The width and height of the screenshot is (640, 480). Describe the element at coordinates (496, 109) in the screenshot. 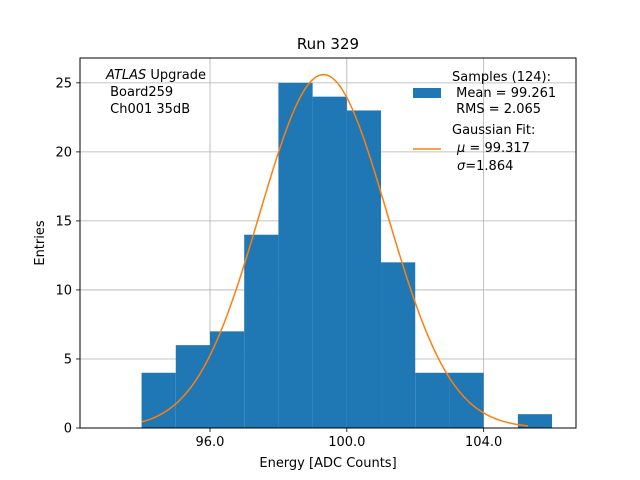

I see `legend-samples-rms: RMS = 2.065` at that location.